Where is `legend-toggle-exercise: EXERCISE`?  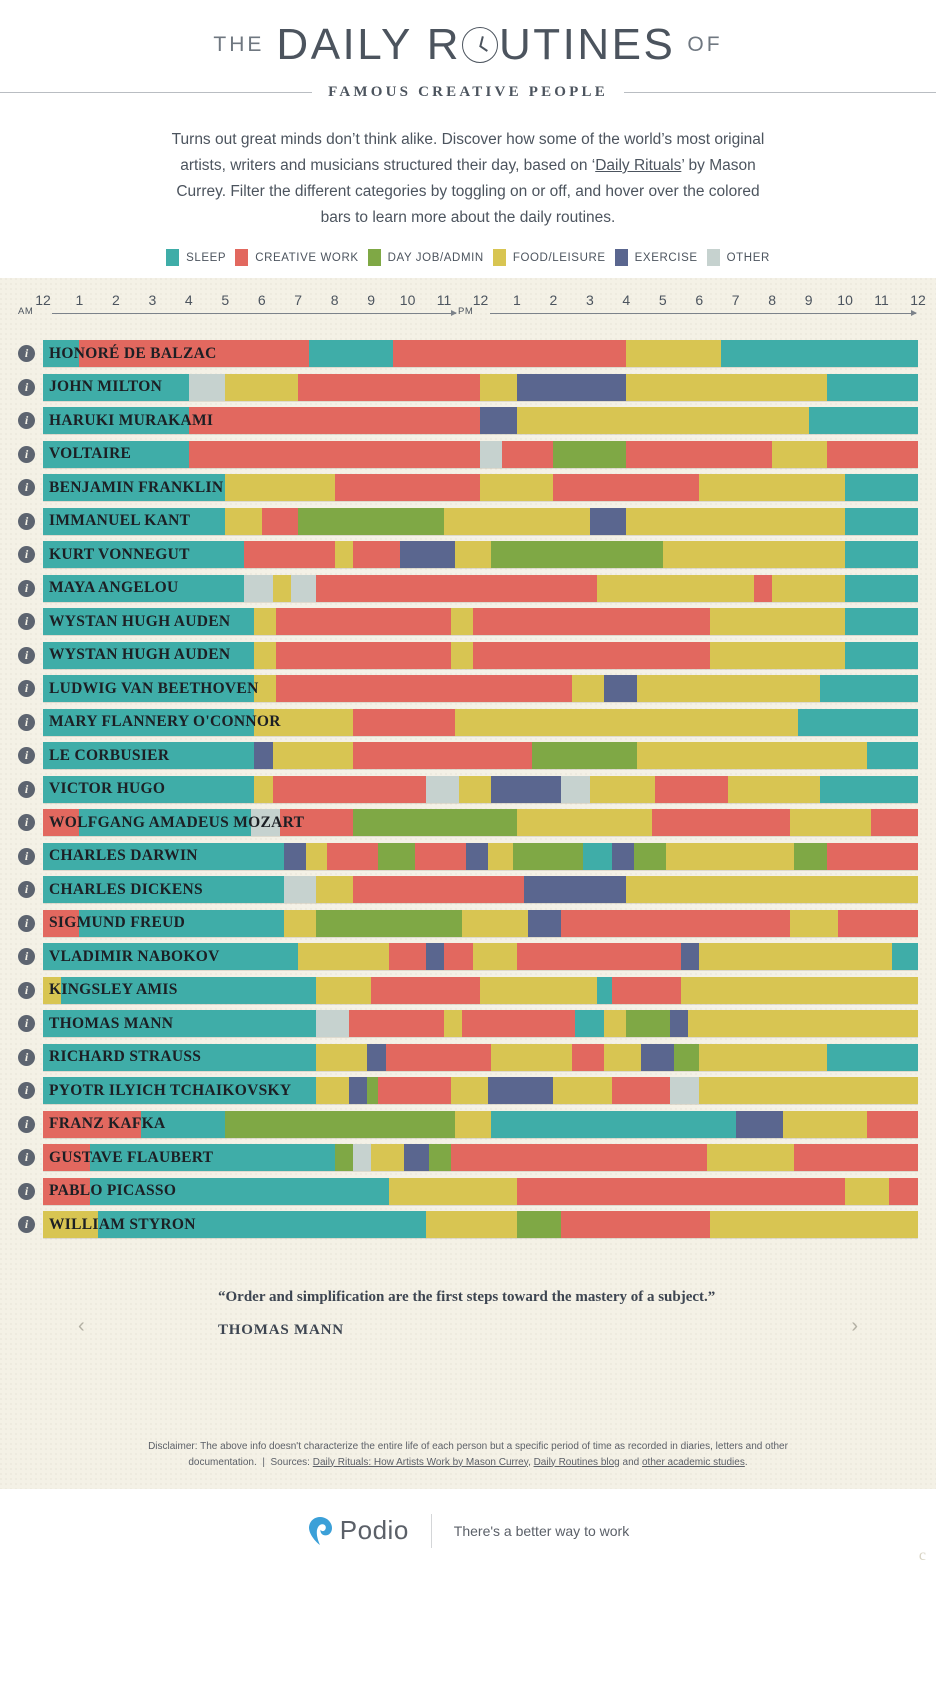 legend-toggle-exercise: EXERCISE is located at coordinates (656, 257).